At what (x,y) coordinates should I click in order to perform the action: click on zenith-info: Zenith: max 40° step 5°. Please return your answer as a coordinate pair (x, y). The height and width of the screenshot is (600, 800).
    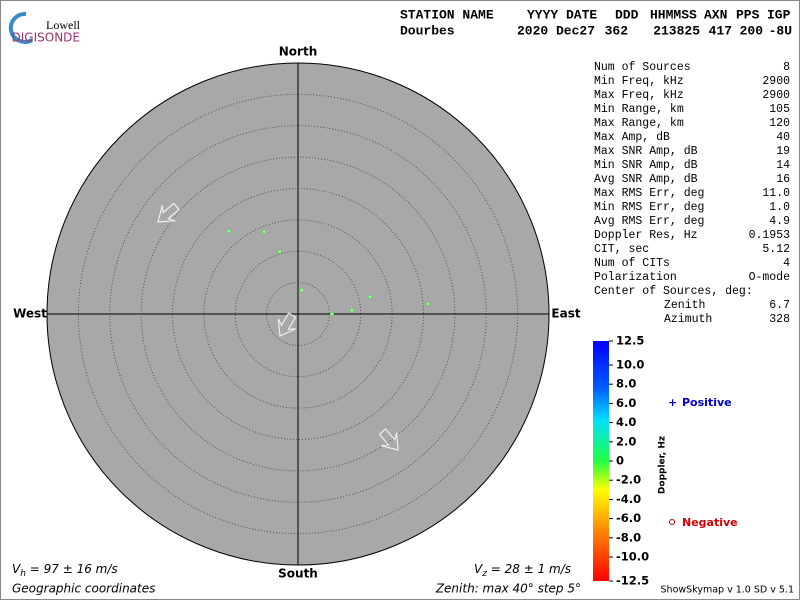
    Looking at the image, I should click on (508, 589).